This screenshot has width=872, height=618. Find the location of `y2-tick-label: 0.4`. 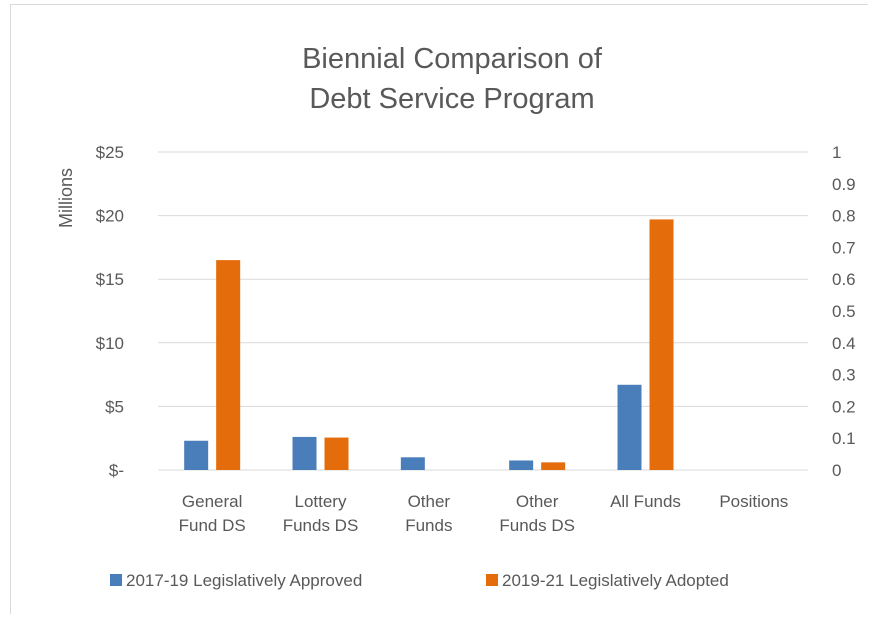

y2-tick-label: 0.4 is located at coordinates (844, 343).